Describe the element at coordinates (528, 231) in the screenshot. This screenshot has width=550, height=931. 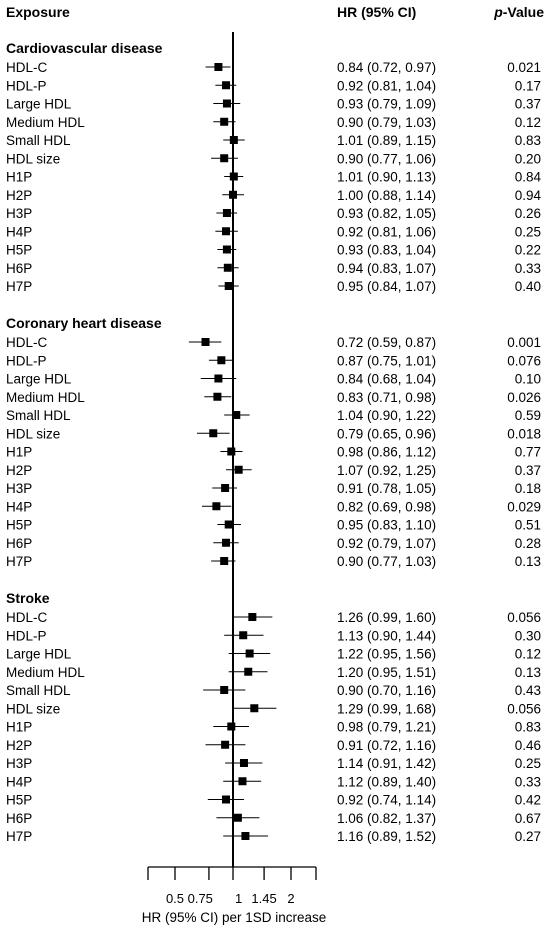
I see `row-p-value: 0.25` at that location.